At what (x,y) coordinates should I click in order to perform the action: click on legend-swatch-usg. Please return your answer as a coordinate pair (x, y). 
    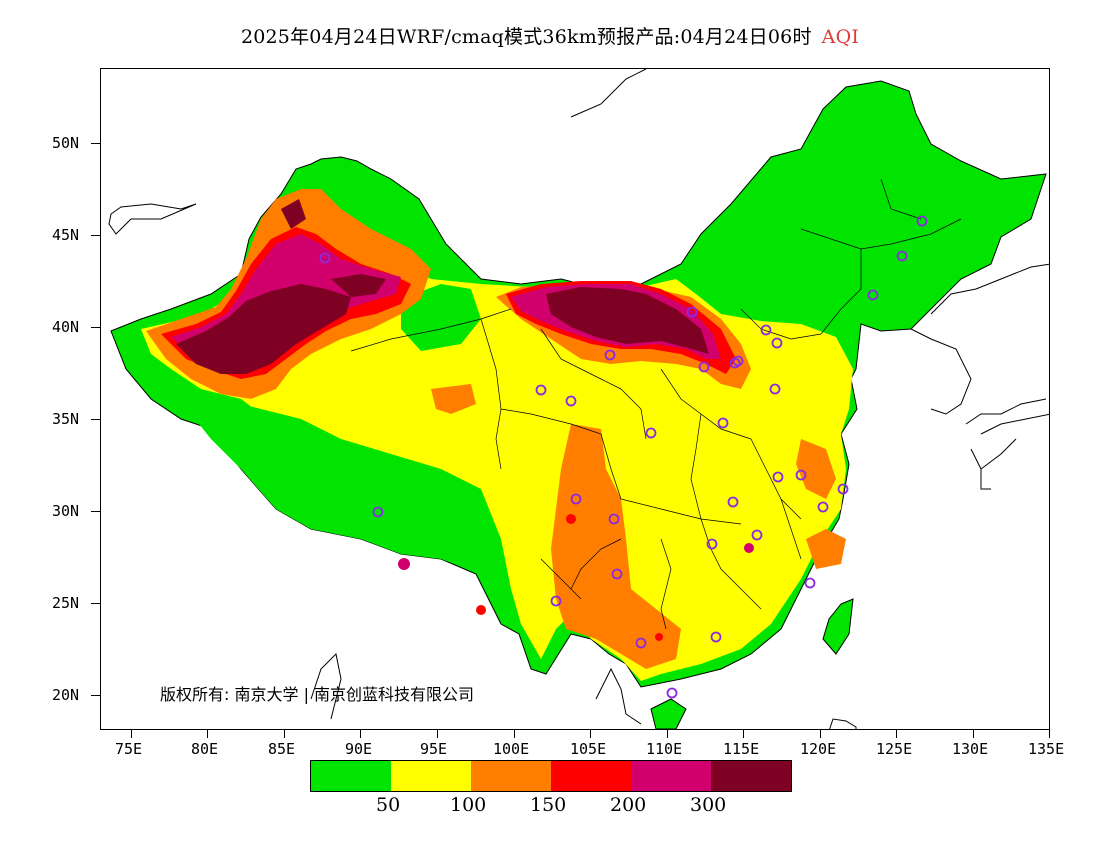
    Looking at the image, I should click on (511, 776).